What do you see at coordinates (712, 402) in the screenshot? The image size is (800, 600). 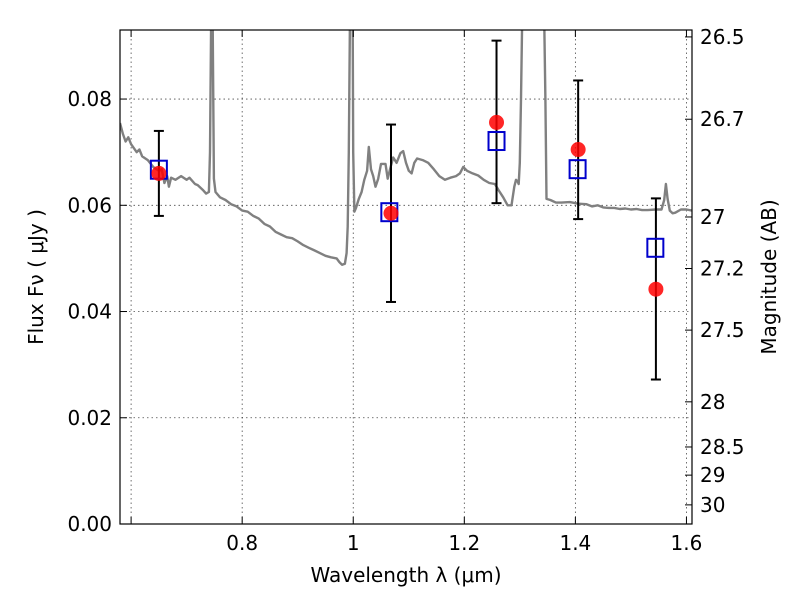 I see `y2-tick-label: 28` at bounding box center [712, 402].